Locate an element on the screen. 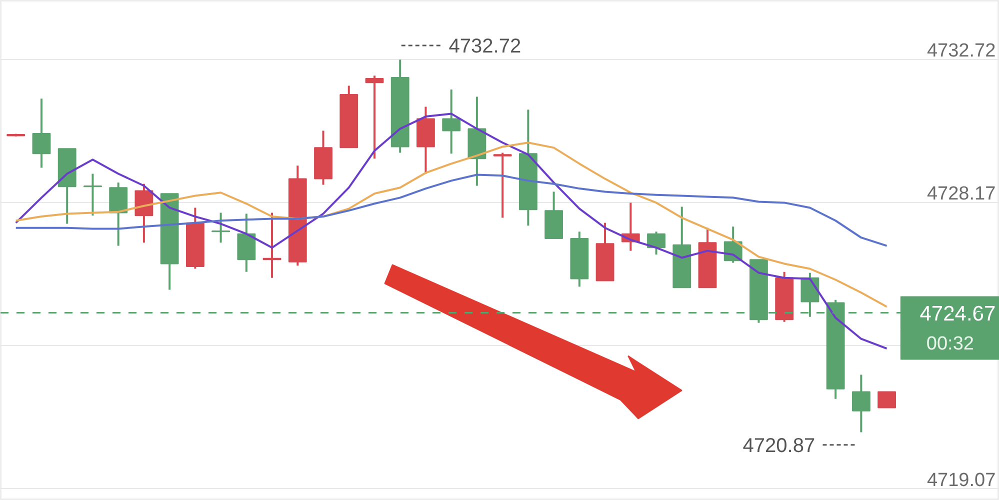  y-tick-label: 4719.07 is located at coordinates (961, 480).